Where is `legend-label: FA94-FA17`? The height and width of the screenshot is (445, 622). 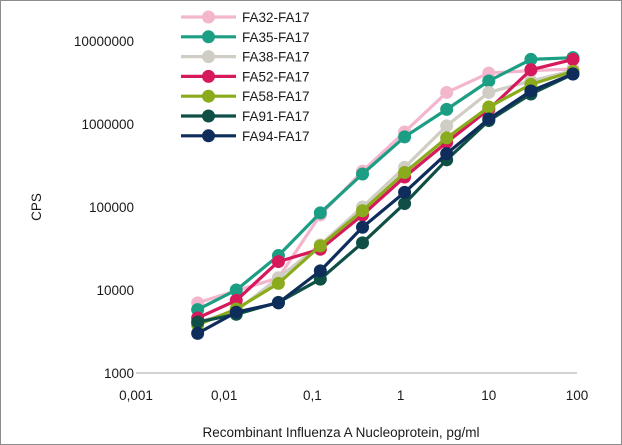 legend-label: FA94-FA17 is located at coordinates (276, 136).